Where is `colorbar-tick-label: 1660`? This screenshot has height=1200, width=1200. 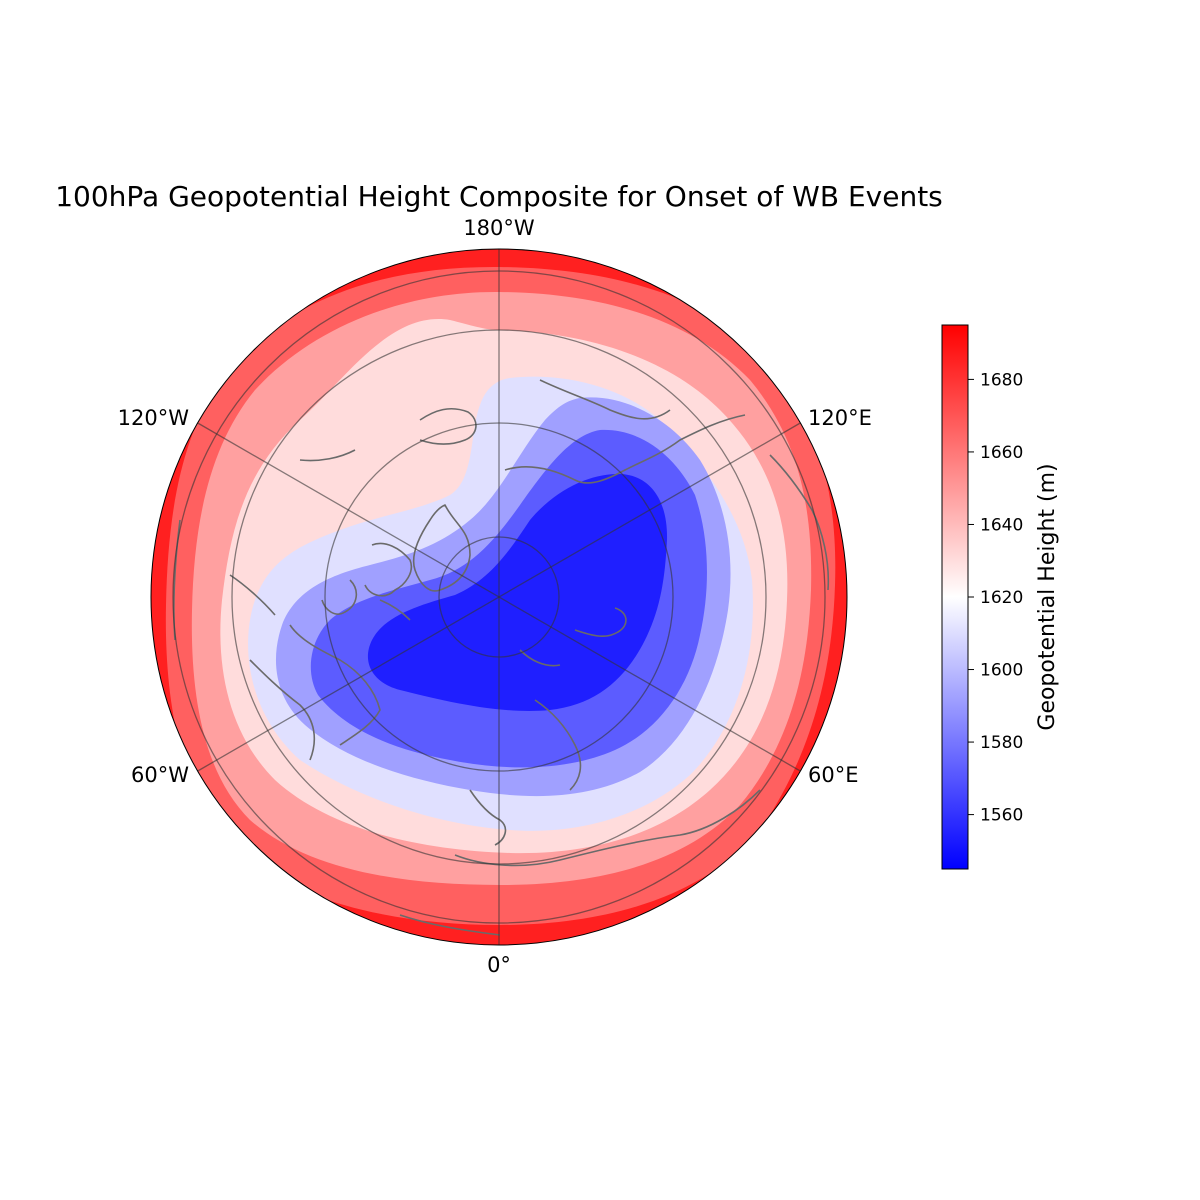
colorbar-tick-label: 1660 is located at coordinates (1001, 453).